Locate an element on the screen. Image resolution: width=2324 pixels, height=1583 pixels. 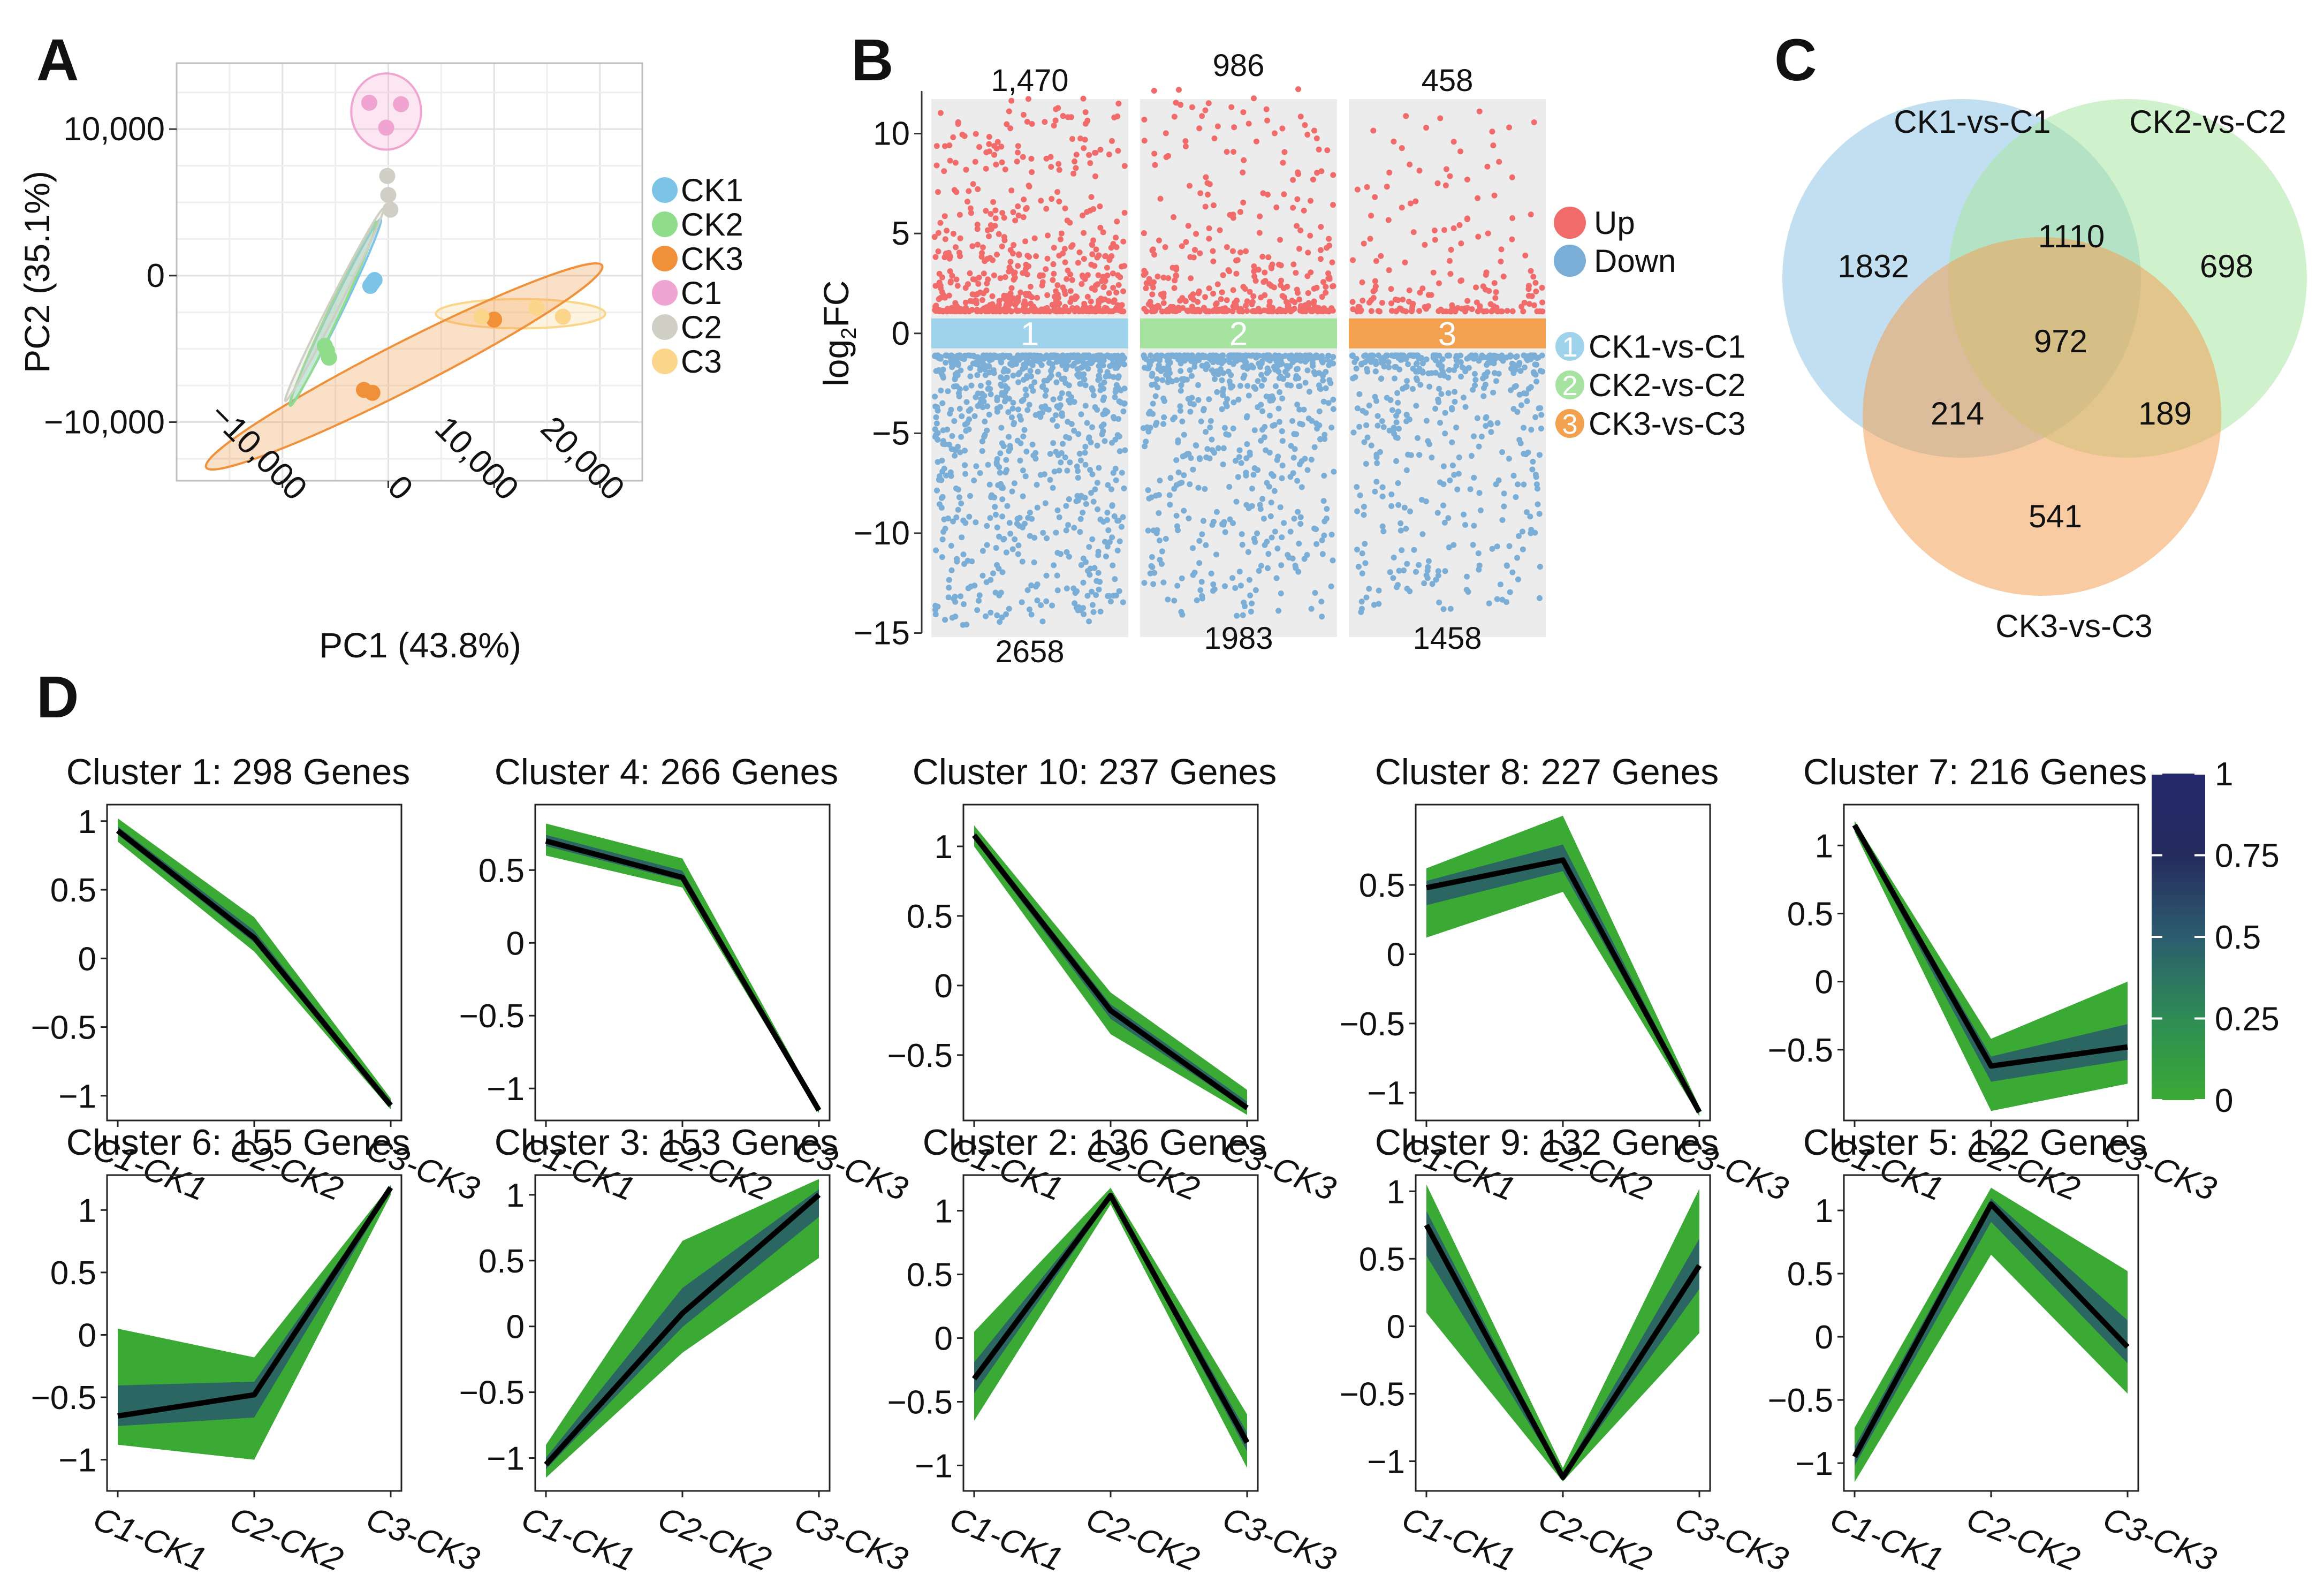
volcano-y-axis-label: log2FC is located at coordinates (839, 334).